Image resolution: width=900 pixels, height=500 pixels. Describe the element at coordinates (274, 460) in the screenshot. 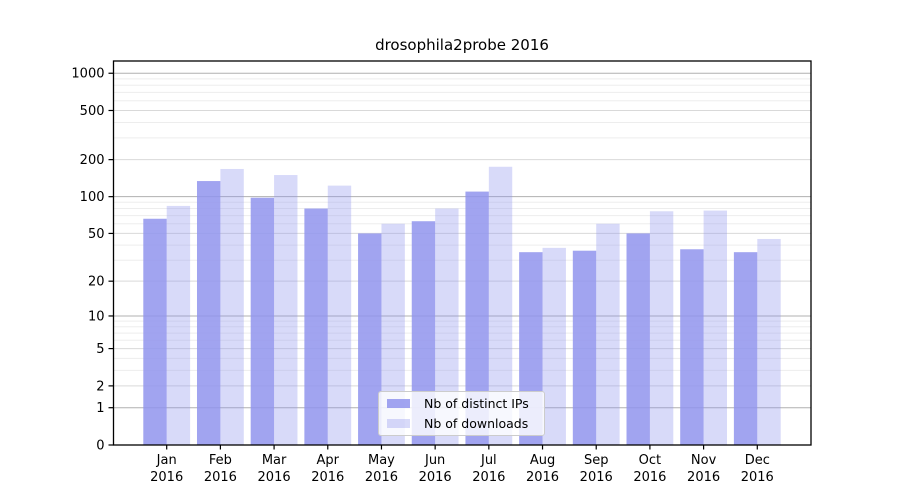

I see `x-tick-label-month: Mar` at that location.